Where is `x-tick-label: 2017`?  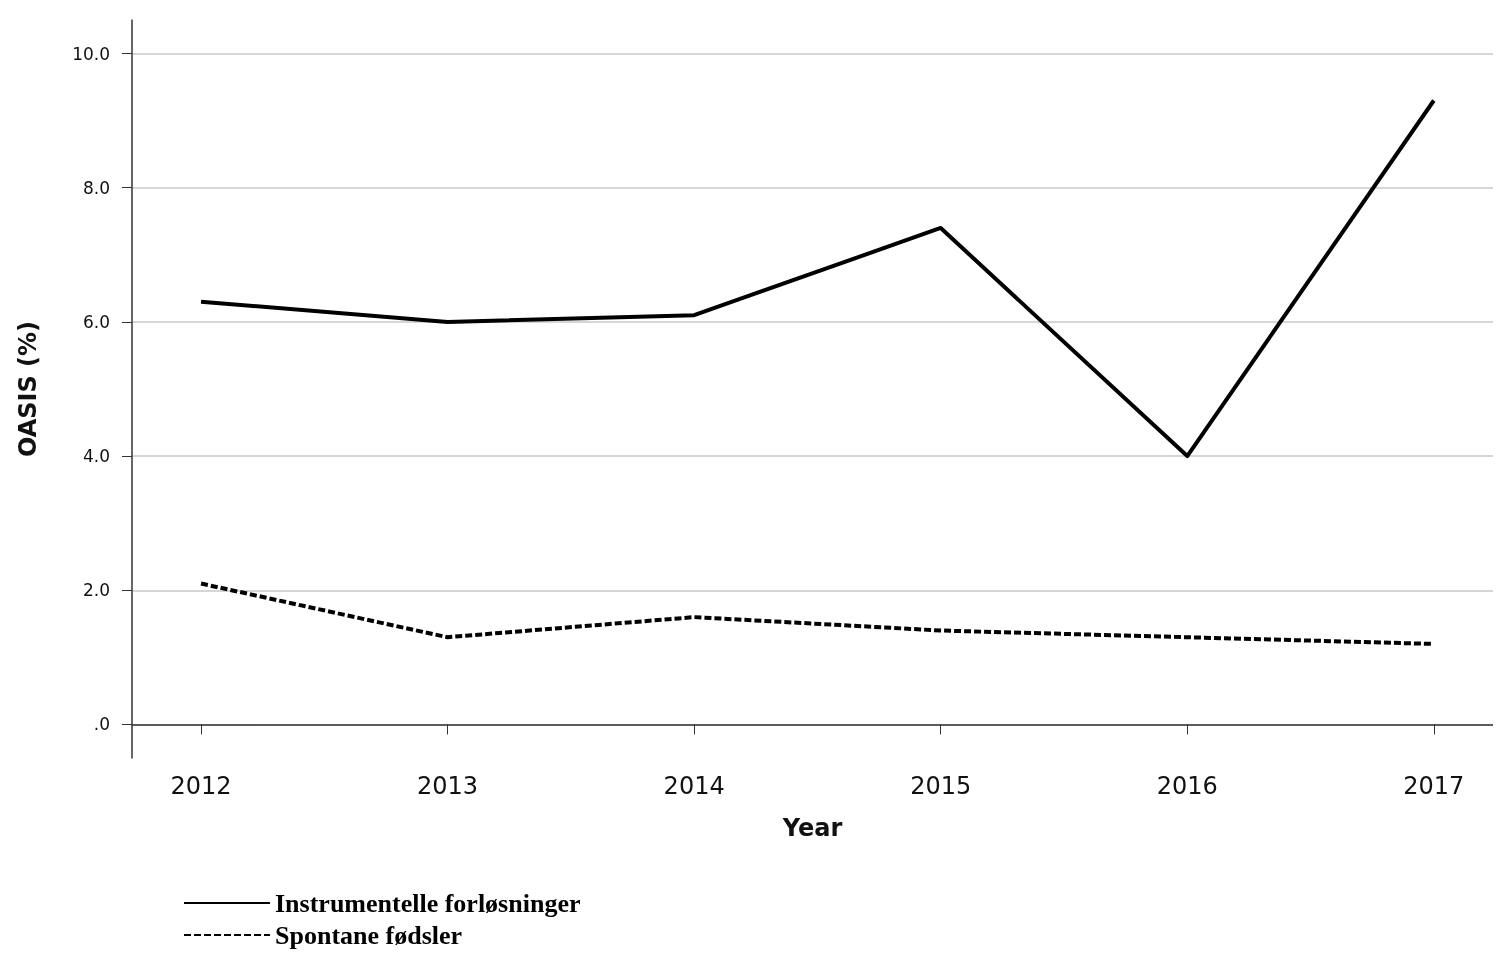 x-tick-label: 2017 is located at coordinates (1434, 786).